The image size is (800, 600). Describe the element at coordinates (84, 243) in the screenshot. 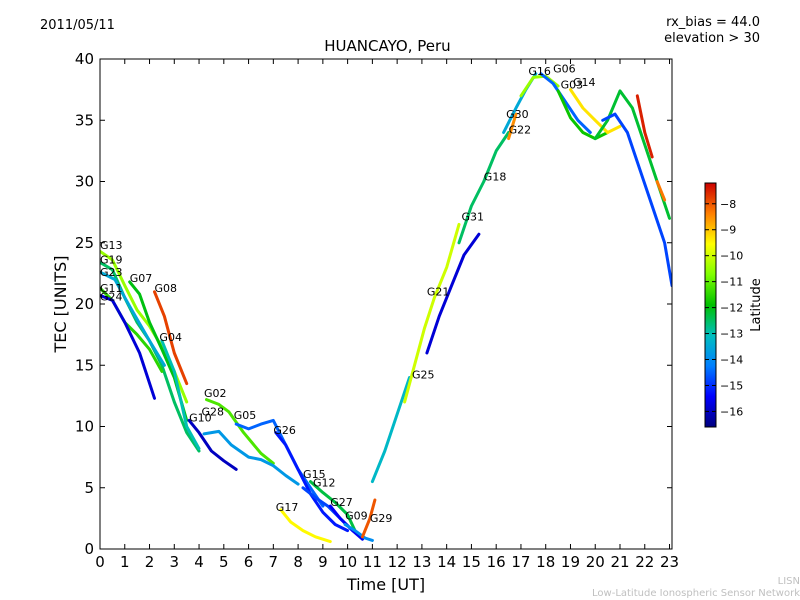

I see `y-tick-label: 25` at that location.